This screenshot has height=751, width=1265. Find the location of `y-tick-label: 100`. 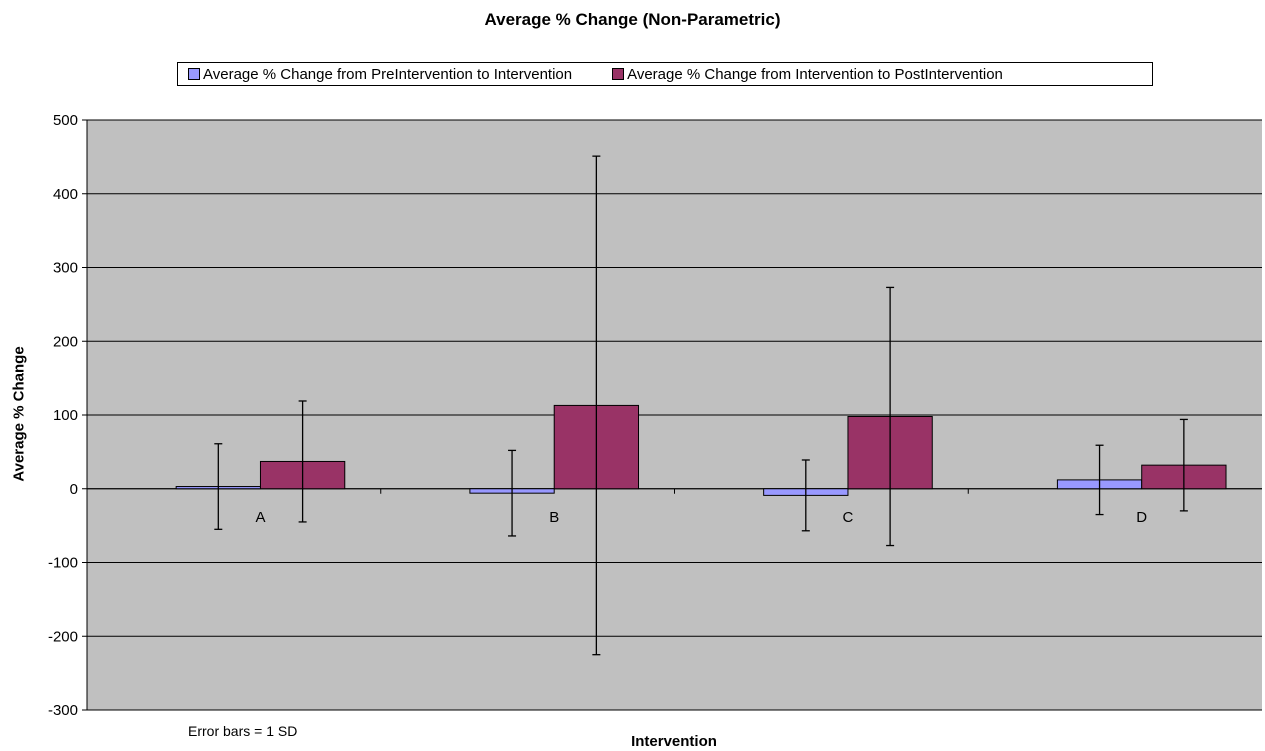

y-tick-label: 100 is located at coordinates (65, 415).